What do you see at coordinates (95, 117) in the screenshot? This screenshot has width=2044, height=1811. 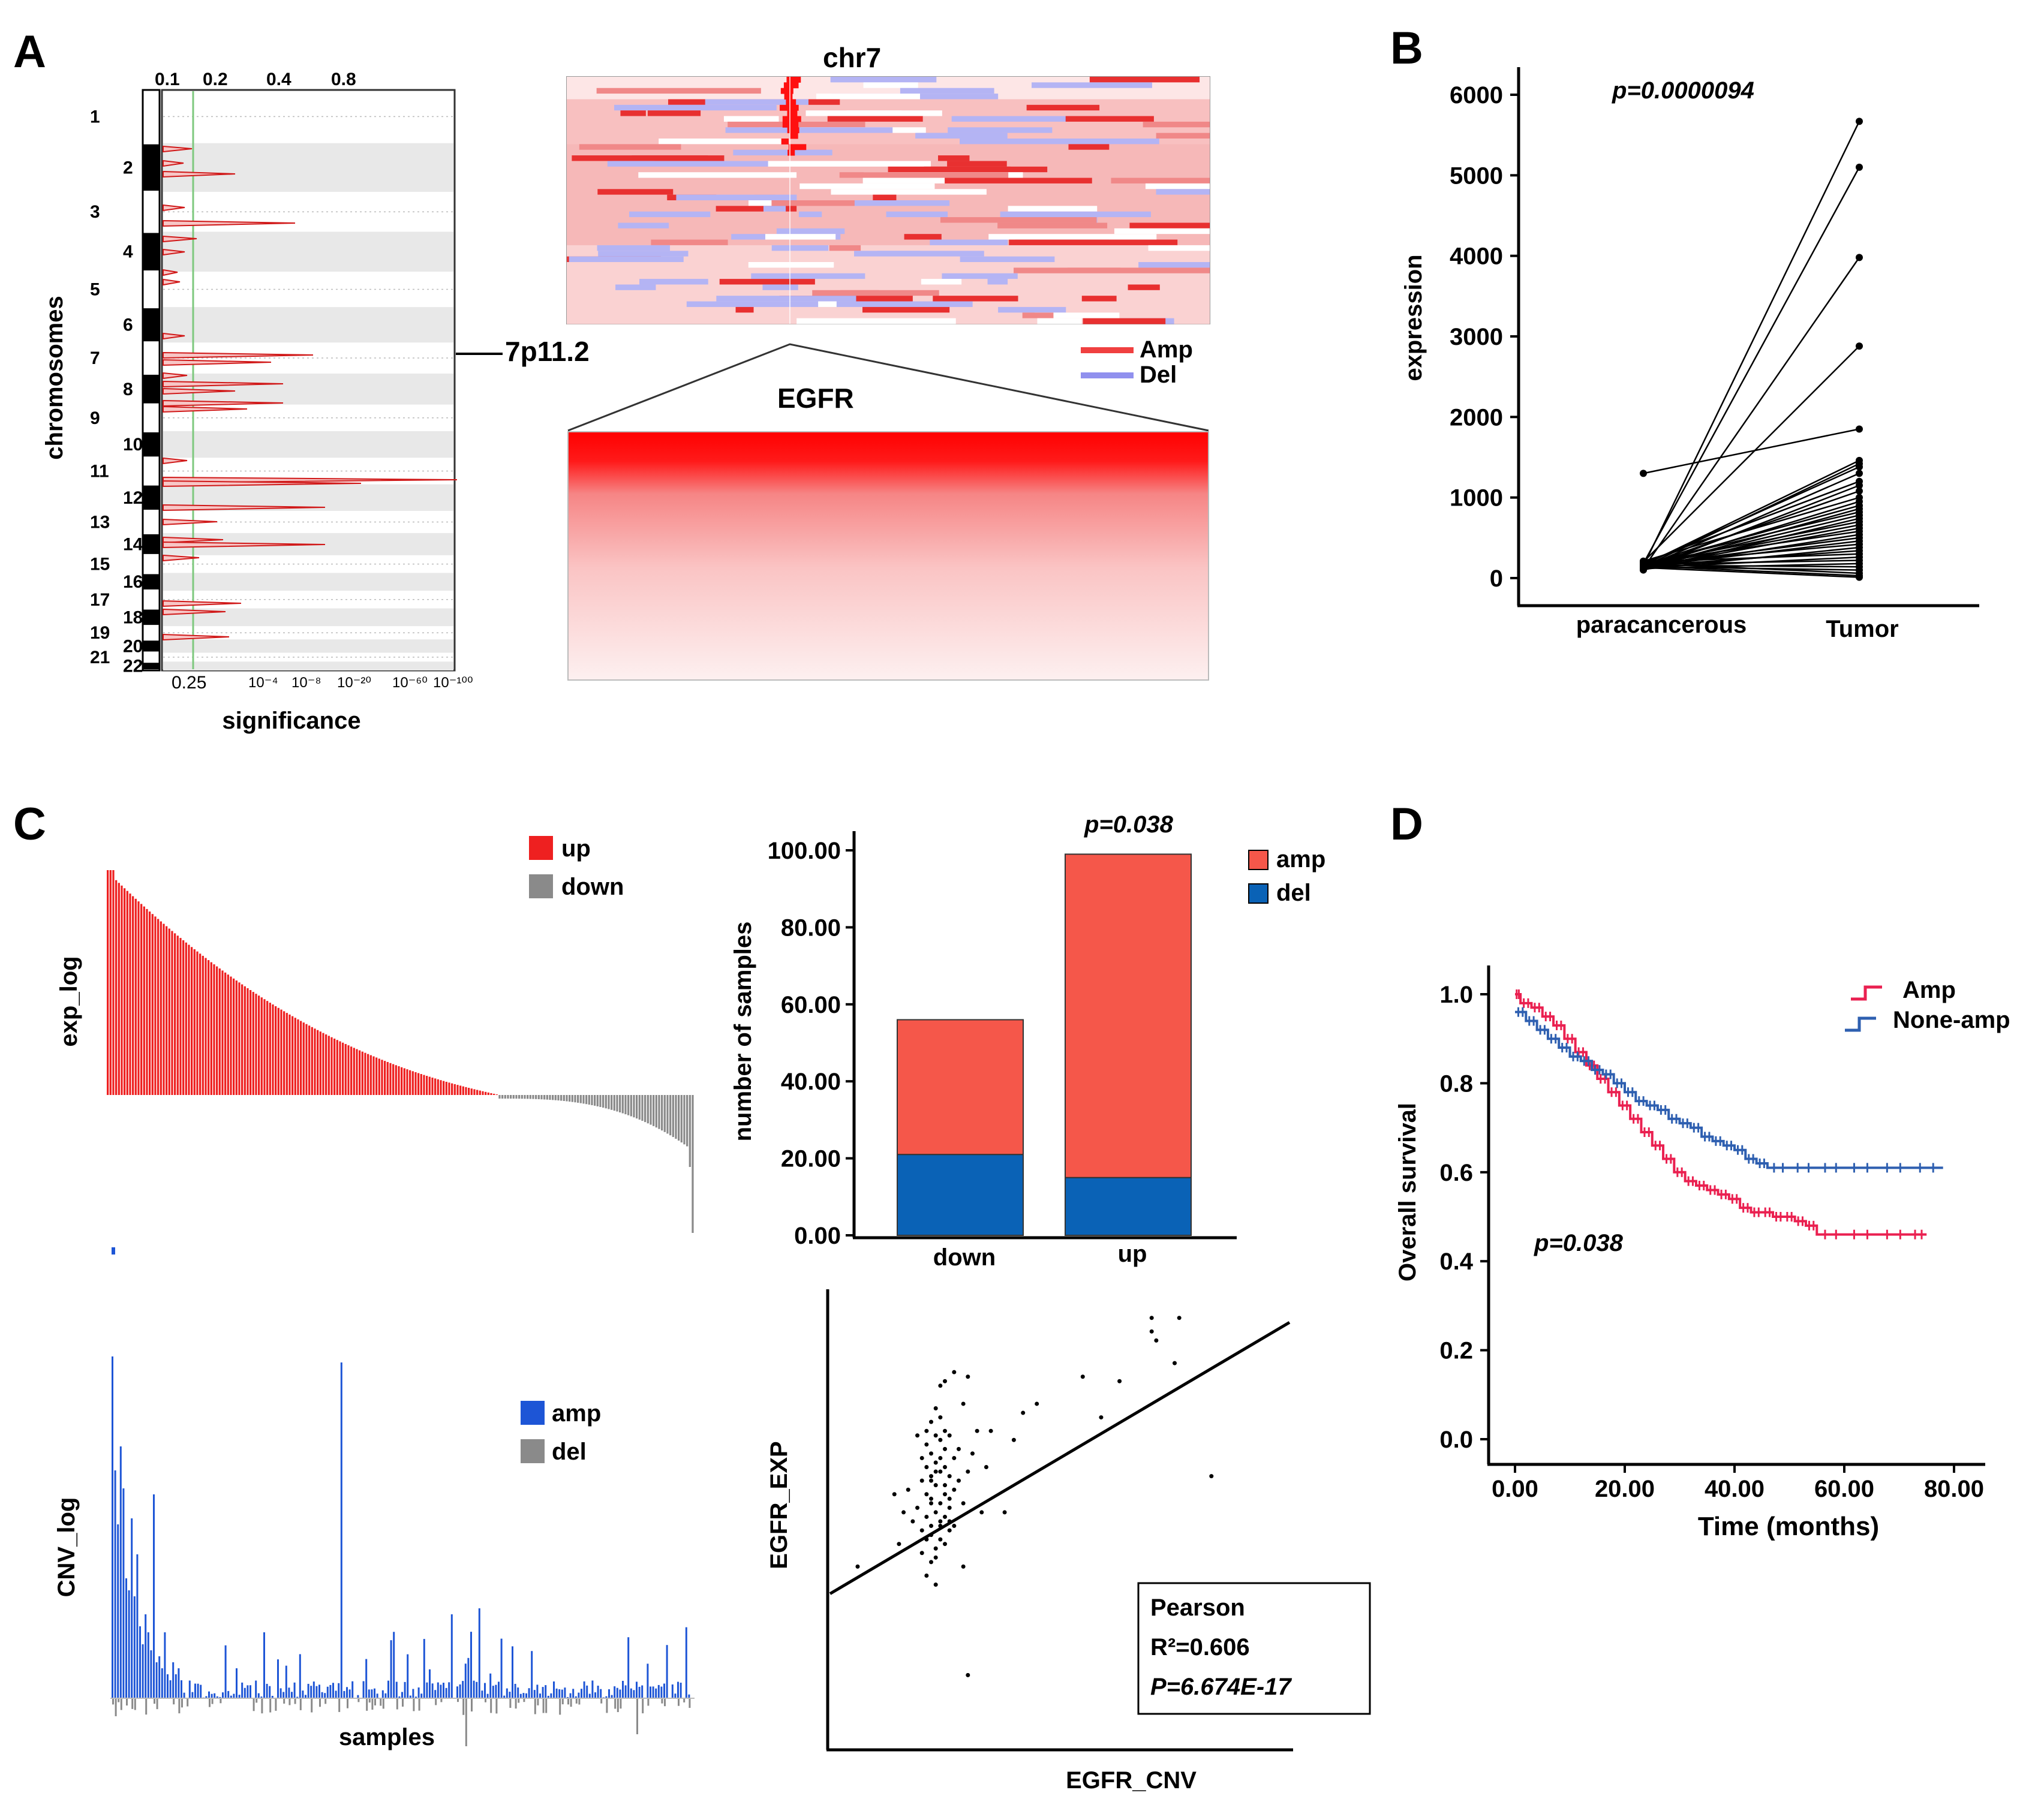 I see `chromosome-label: 1` at bounding box center [95, 117].